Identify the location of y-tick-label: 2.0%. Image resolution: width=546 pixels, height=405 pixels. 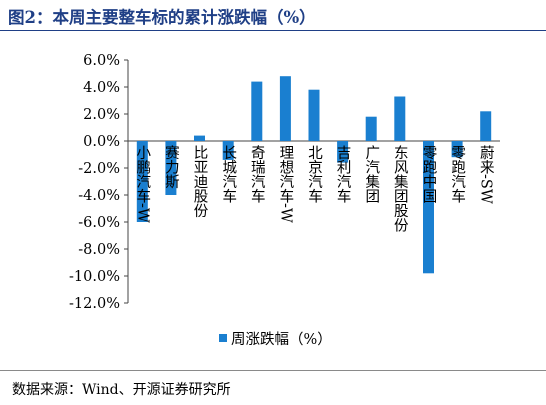
(101, 115).